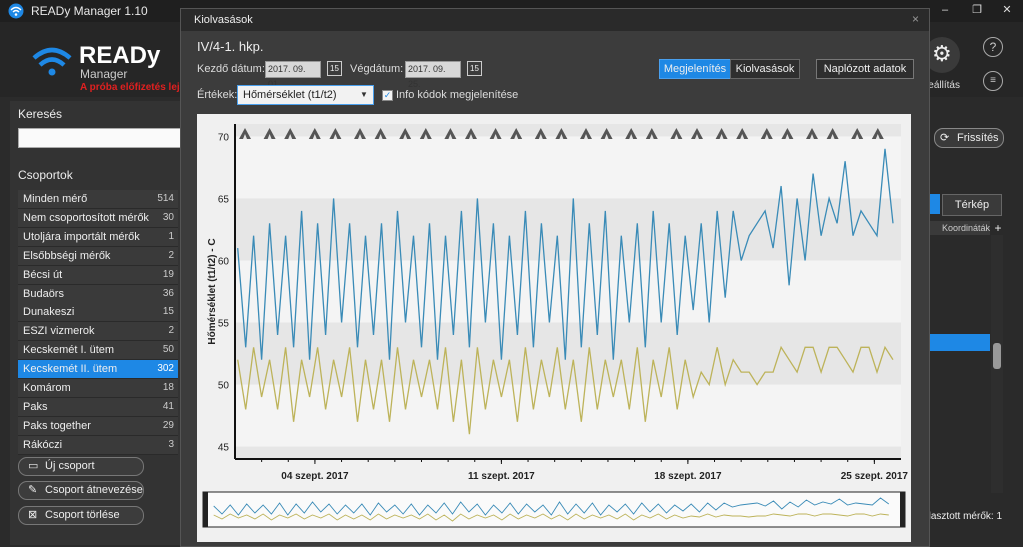 The width and height of the screenshot is (1023, 547). I want to click on start-calendar-icon: 15, so click(334, 68).